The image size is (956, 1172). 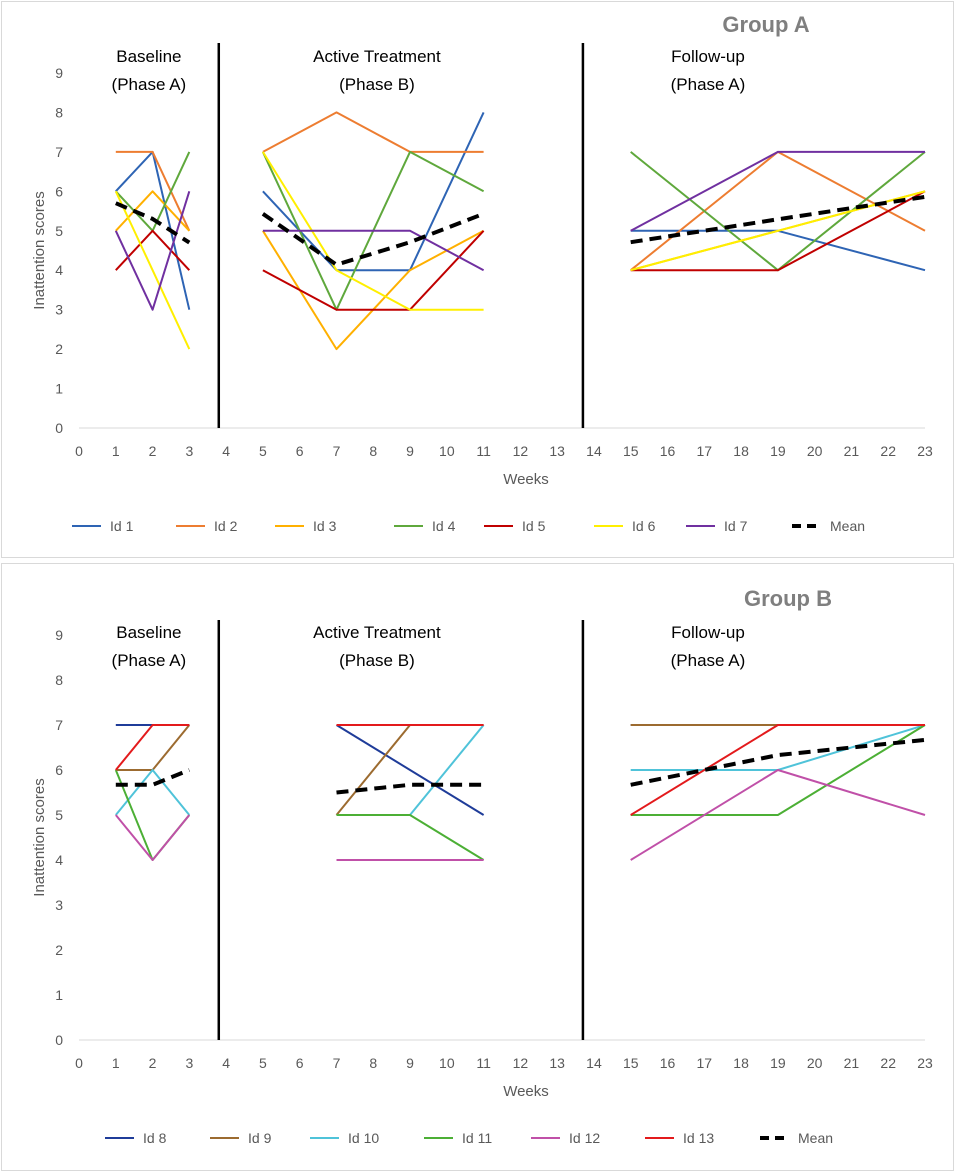 I want to click on group-b-x-tick-label: 15, so click(x=631, y=1063).